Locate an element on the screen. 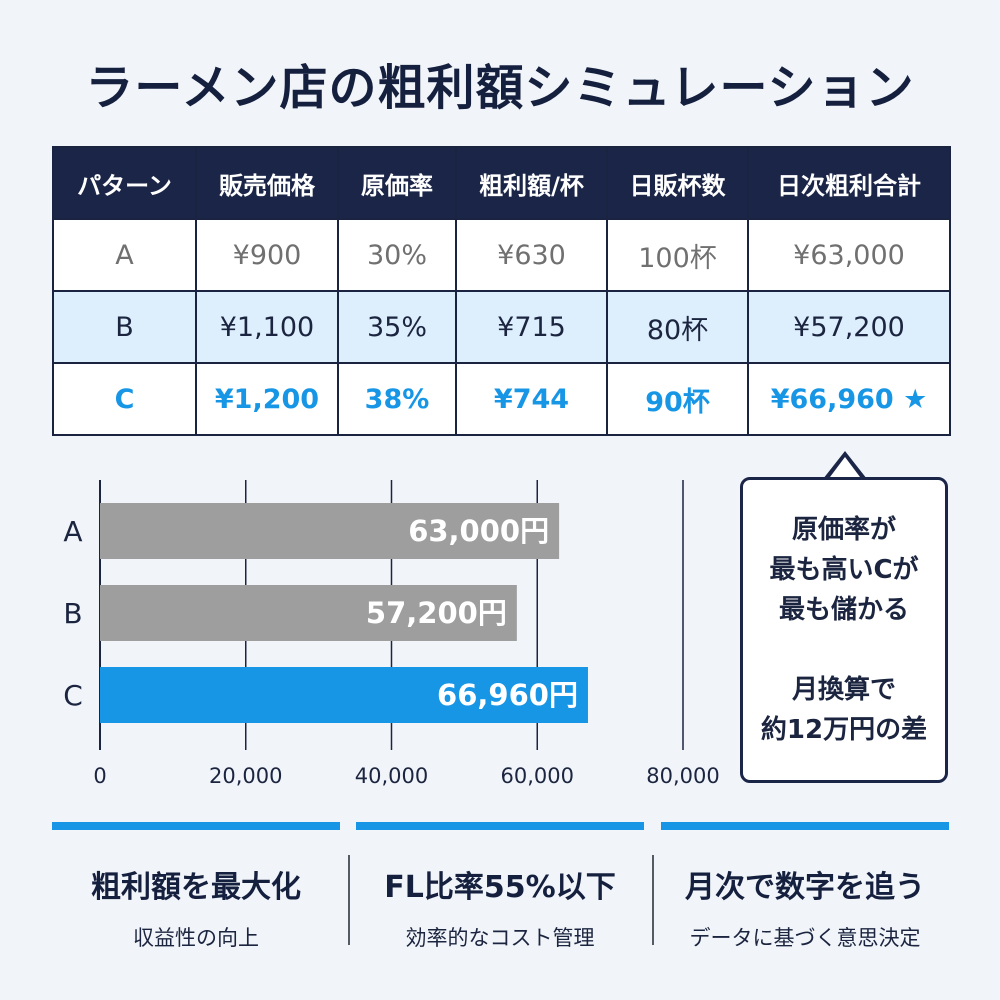 The image size is (1000, 1000). bar-a is located at coordinates (330, 531).